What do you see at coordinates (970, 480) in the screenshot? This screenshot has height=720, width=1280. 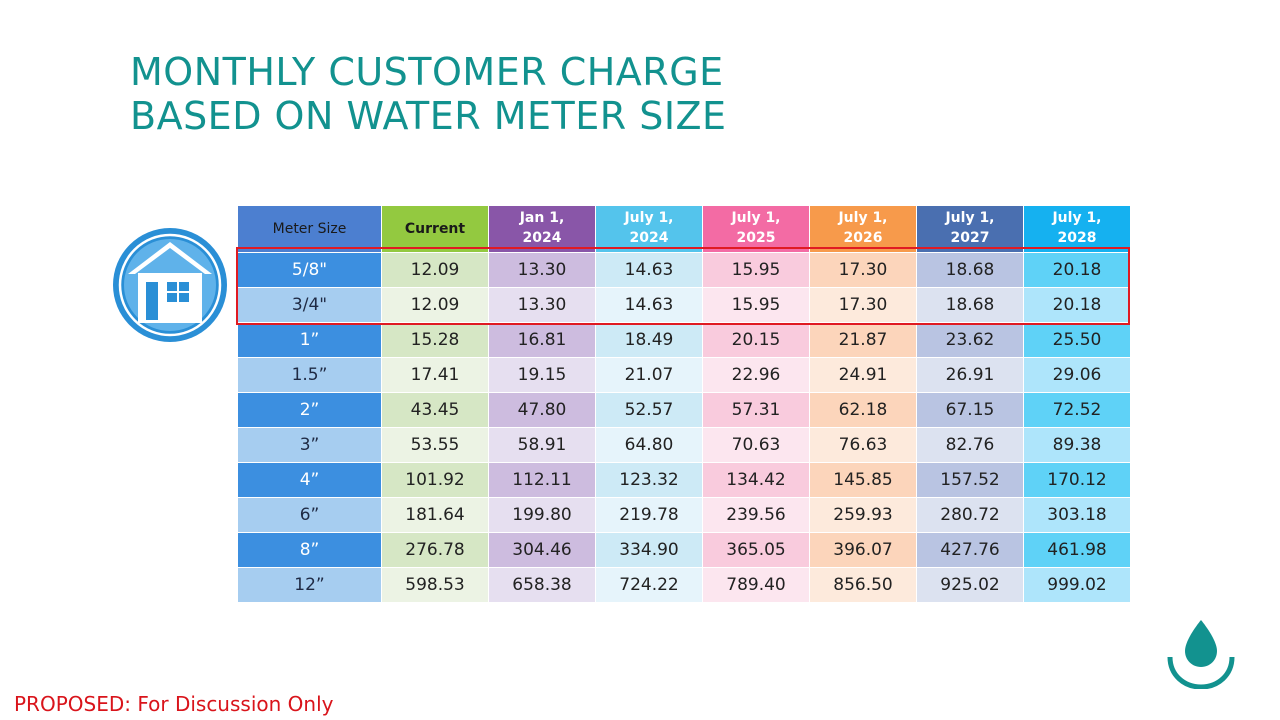 I see `charge-cell: 157.52` at bounding box center [970, 480].